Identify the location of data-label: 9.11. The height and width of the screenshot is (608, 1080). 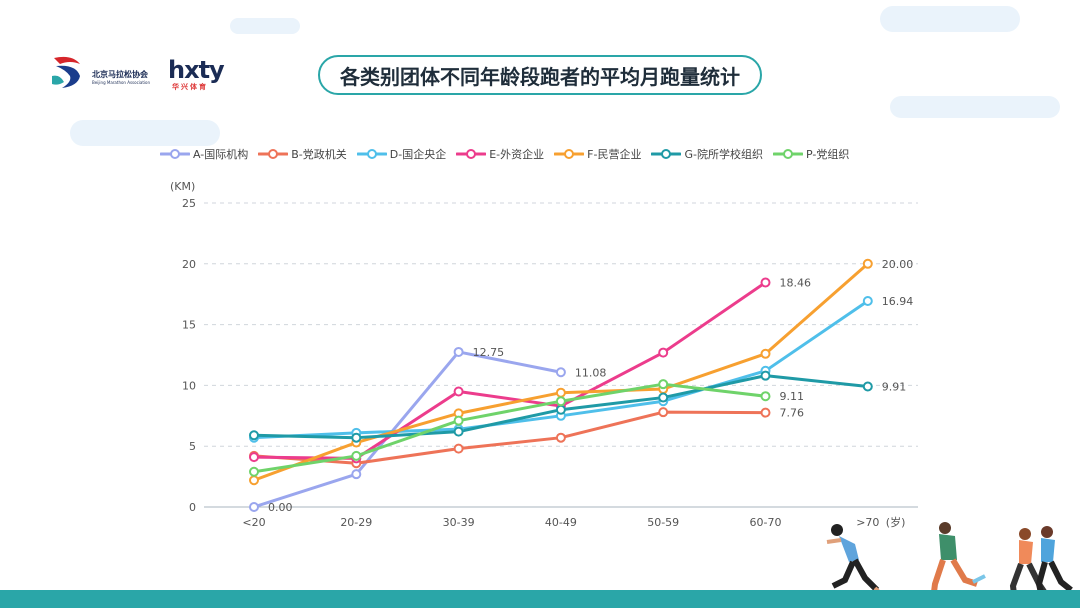
(792, 396).